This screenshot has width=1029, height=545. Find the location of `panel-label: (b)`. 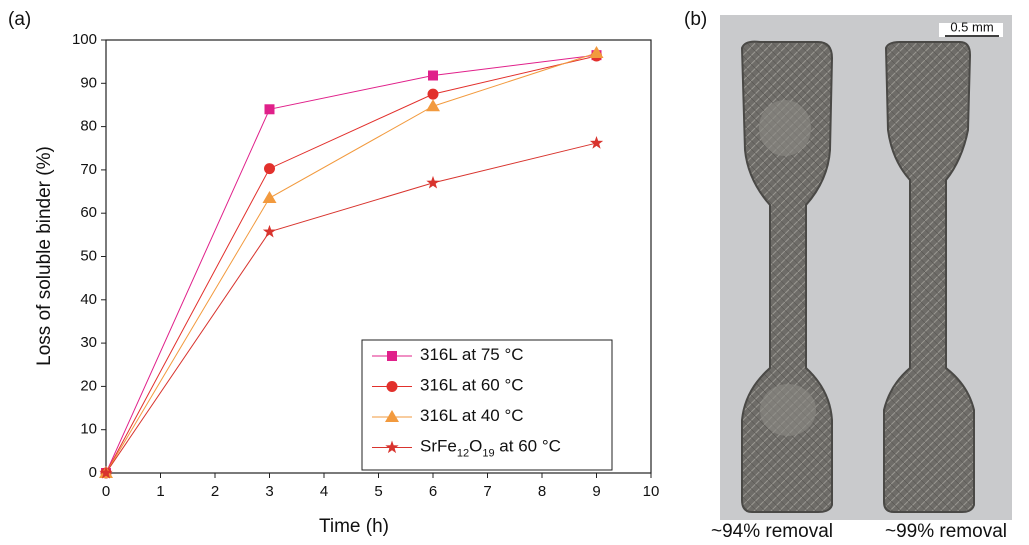

panel-label: (b) is located at coordinates (695, 19).